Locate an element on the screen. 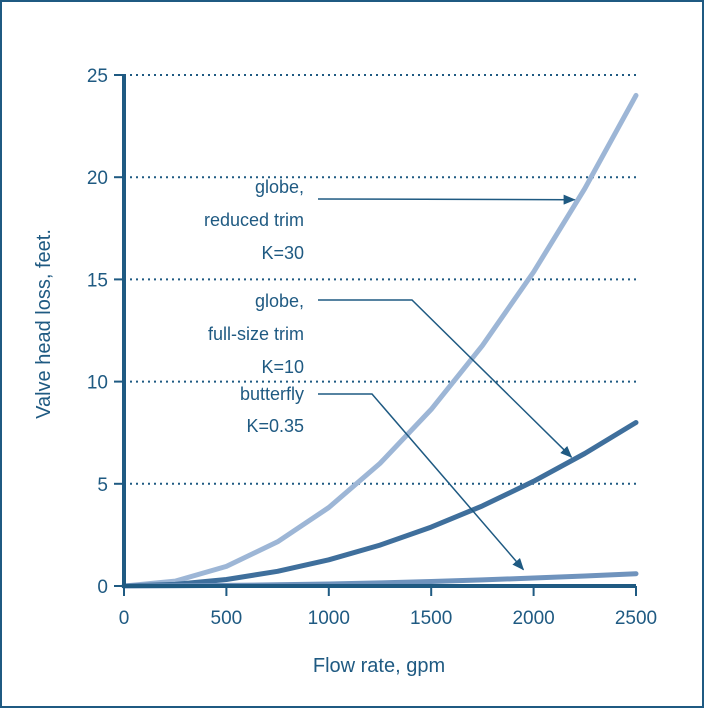 This screenshot has width=704, height=710. x-tick-label-0: 0 is located at coordinates (124, 618).